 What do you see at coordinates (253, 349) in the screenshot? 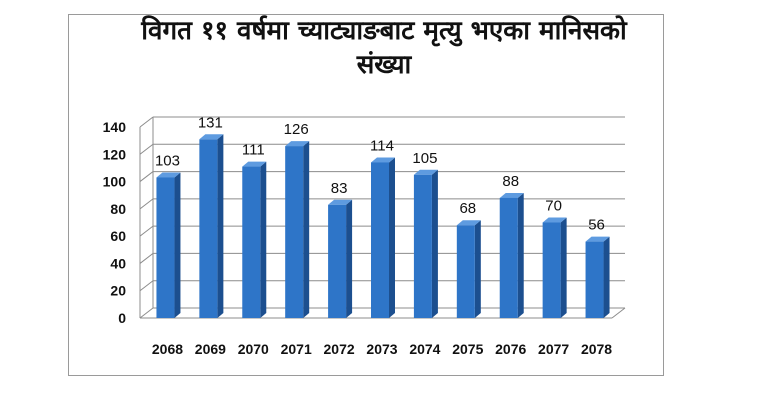
I see `x-tick-label: 2070` at bounding box center [253, 349].